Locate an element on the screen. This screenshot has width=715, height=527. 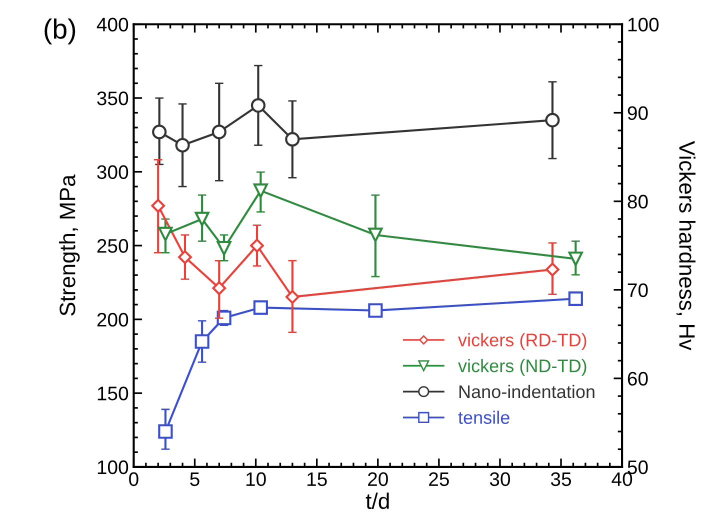
y2-tick-label: 100 is located at coordinates (643, 25).